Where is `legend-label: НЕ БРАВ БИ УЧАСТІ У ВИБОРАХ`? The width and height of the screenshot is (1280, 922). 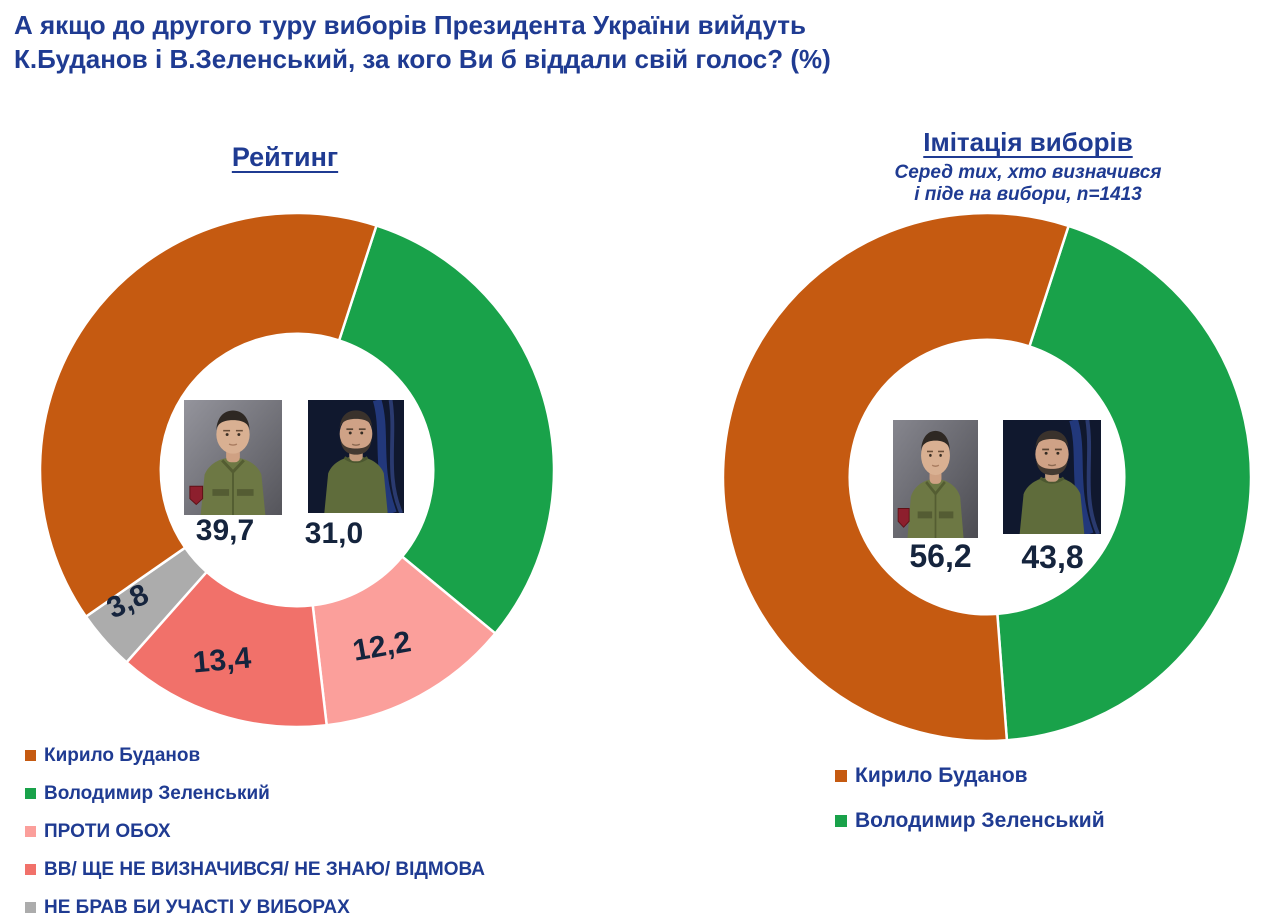 legend-label: НЕ БРАВ БИ УЧАСТІ У ВИБОРАХ is located at coordinates (197, 907).